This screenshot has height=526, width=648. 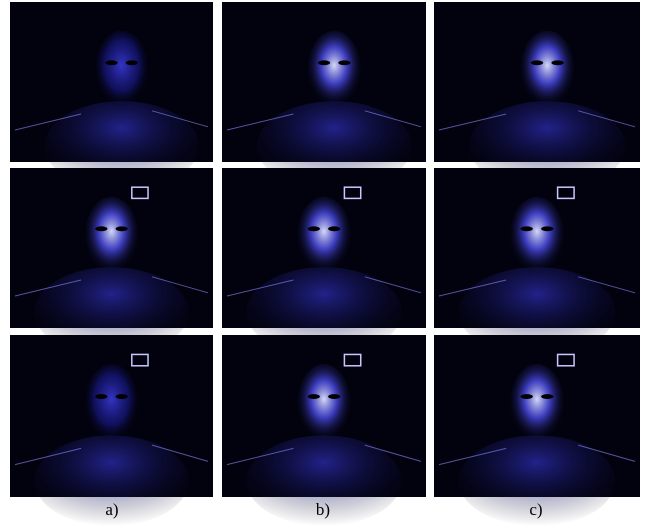 I want to click on panel-label: b), so click(x=323, y=509).